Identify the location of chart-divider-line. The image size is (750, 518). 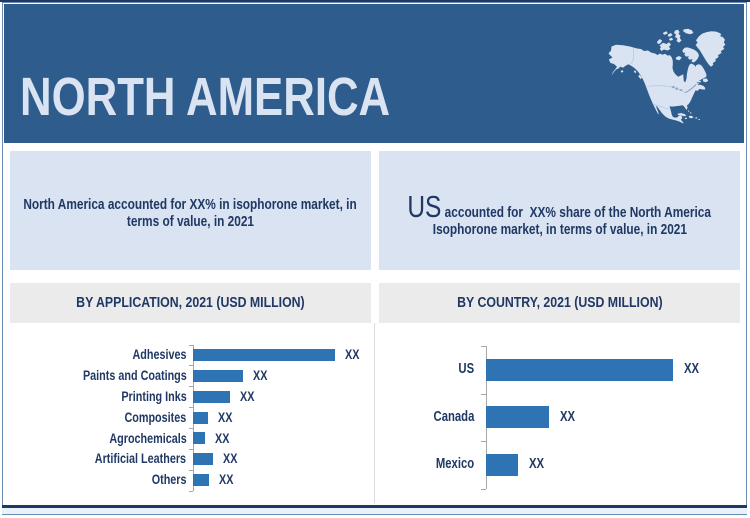
(374, 413).